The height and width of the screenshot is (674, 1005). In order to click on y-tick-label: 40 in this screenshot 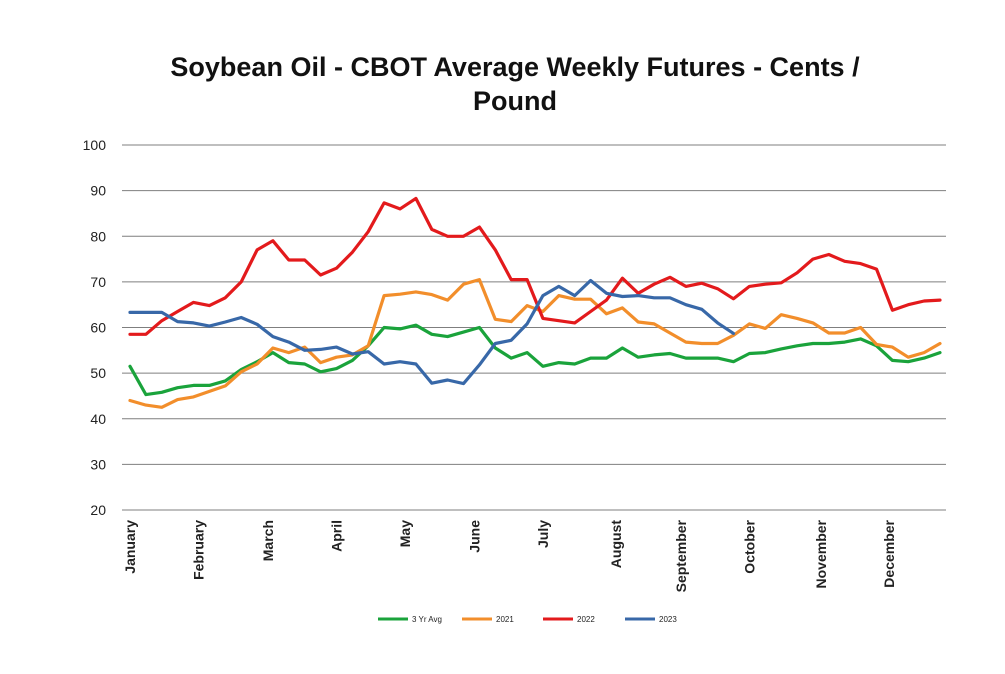, I will do `click(98, 419)`.